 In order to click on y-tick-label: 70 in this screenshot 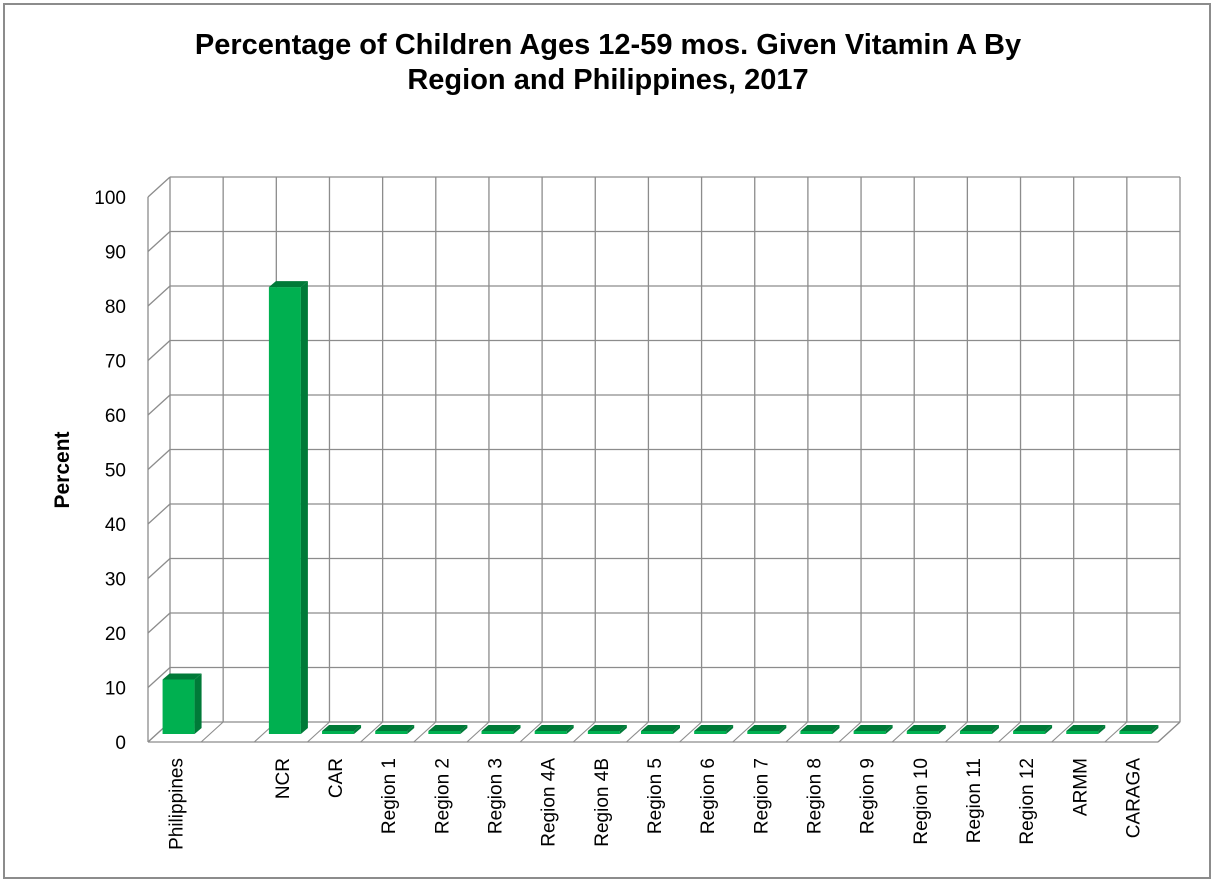, I will do `click(115, 362)`.